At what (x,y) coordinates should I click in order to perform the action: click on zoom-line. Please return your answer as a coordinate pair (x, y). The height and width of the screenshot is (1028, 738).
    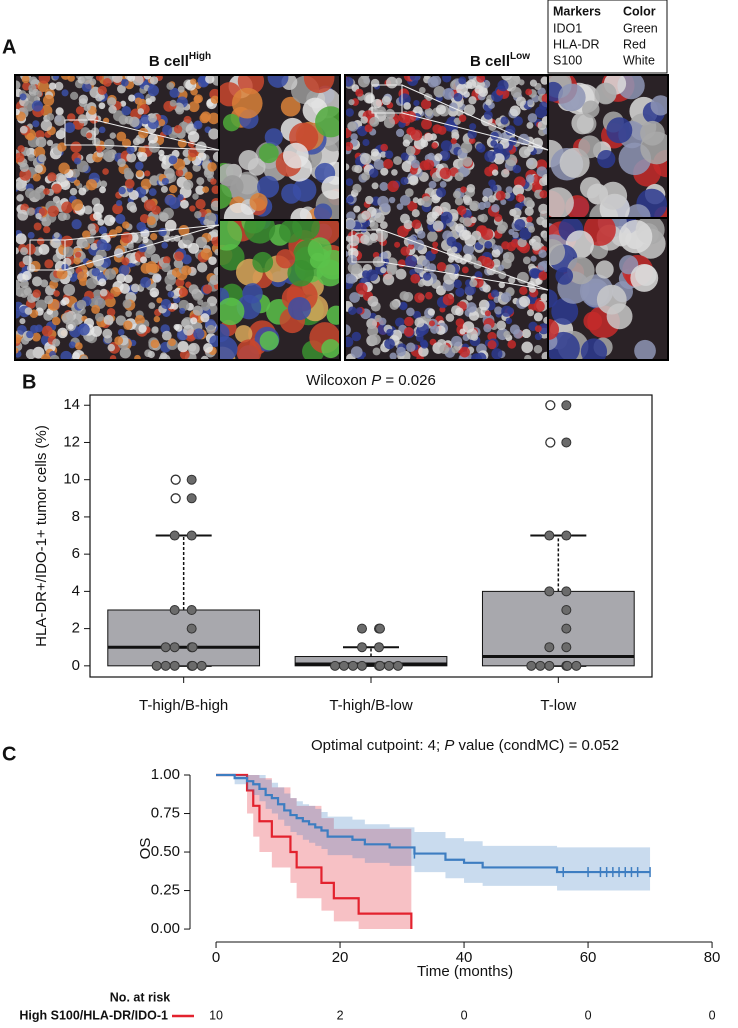
    Looking at the image, I should click on (475, 131).